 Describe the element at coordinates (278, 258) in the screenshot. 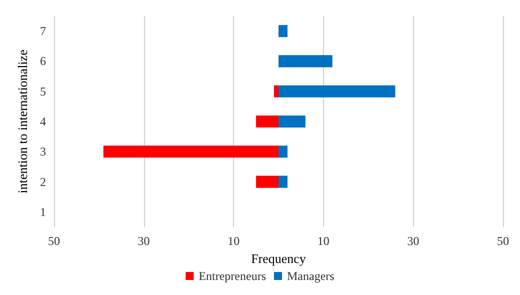

I see `x-axis-title: Frequency` at that location.